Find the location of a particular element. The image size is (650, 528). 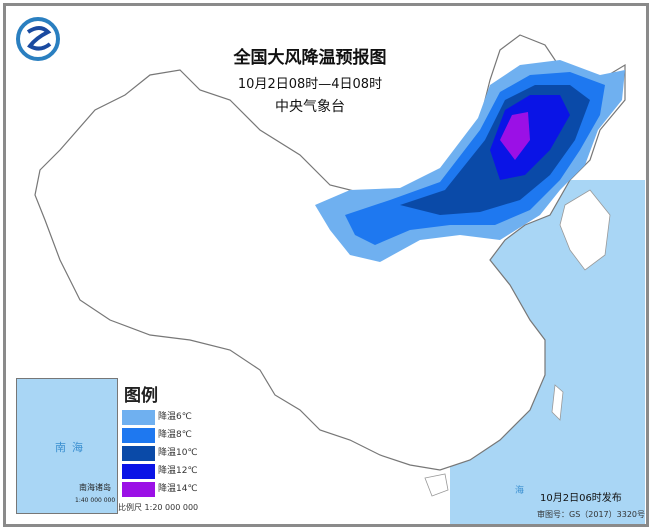

legend-label: 降温14℃ is located at coordinates (178, 489).